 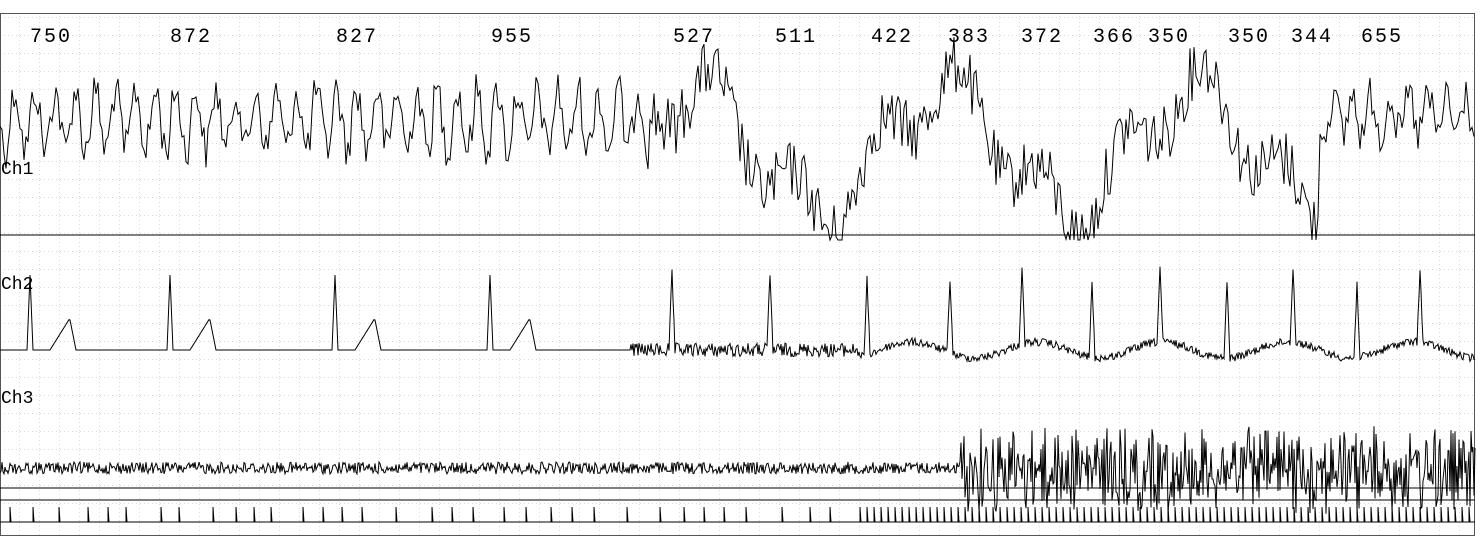 I want to click on channel-label: Ch3, so click(x=17, y=399).